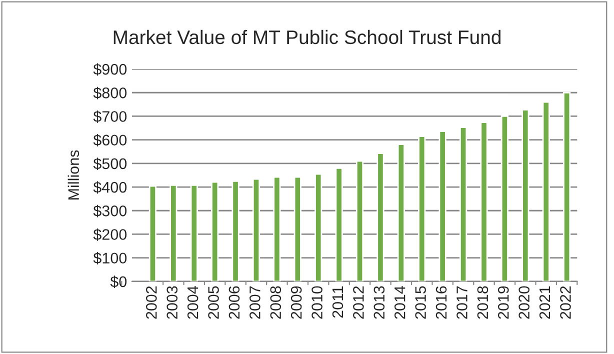 The height and width of the screenshot is (354, 614). I want to click on y-tick-label: $400, so click(110, 187).